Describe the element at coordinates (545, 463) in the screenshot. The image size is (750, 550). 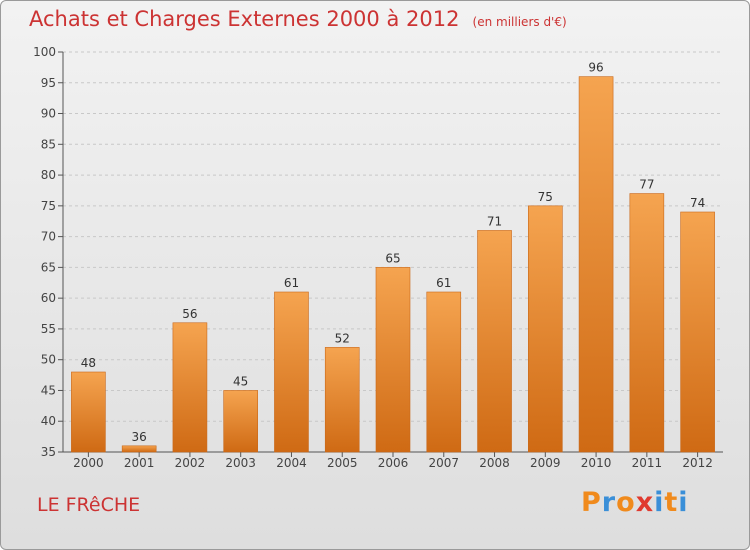
I see `x-tick-label: 2009` at that location.